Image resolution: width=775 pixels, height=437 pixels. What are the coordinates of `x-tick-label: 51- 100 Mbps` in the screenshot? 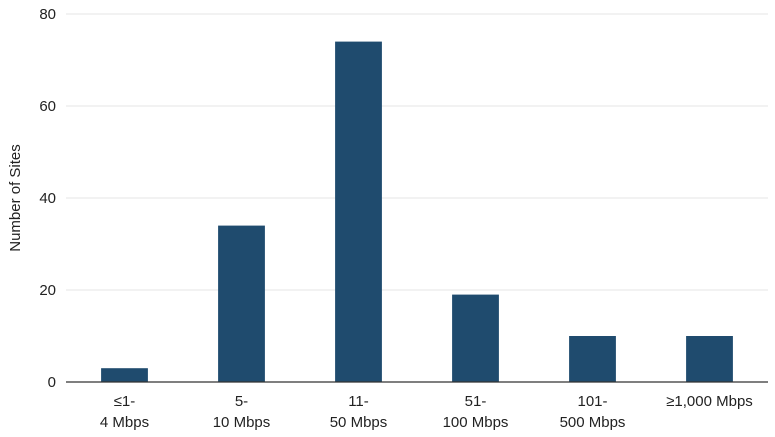 It's located at (476, 412).